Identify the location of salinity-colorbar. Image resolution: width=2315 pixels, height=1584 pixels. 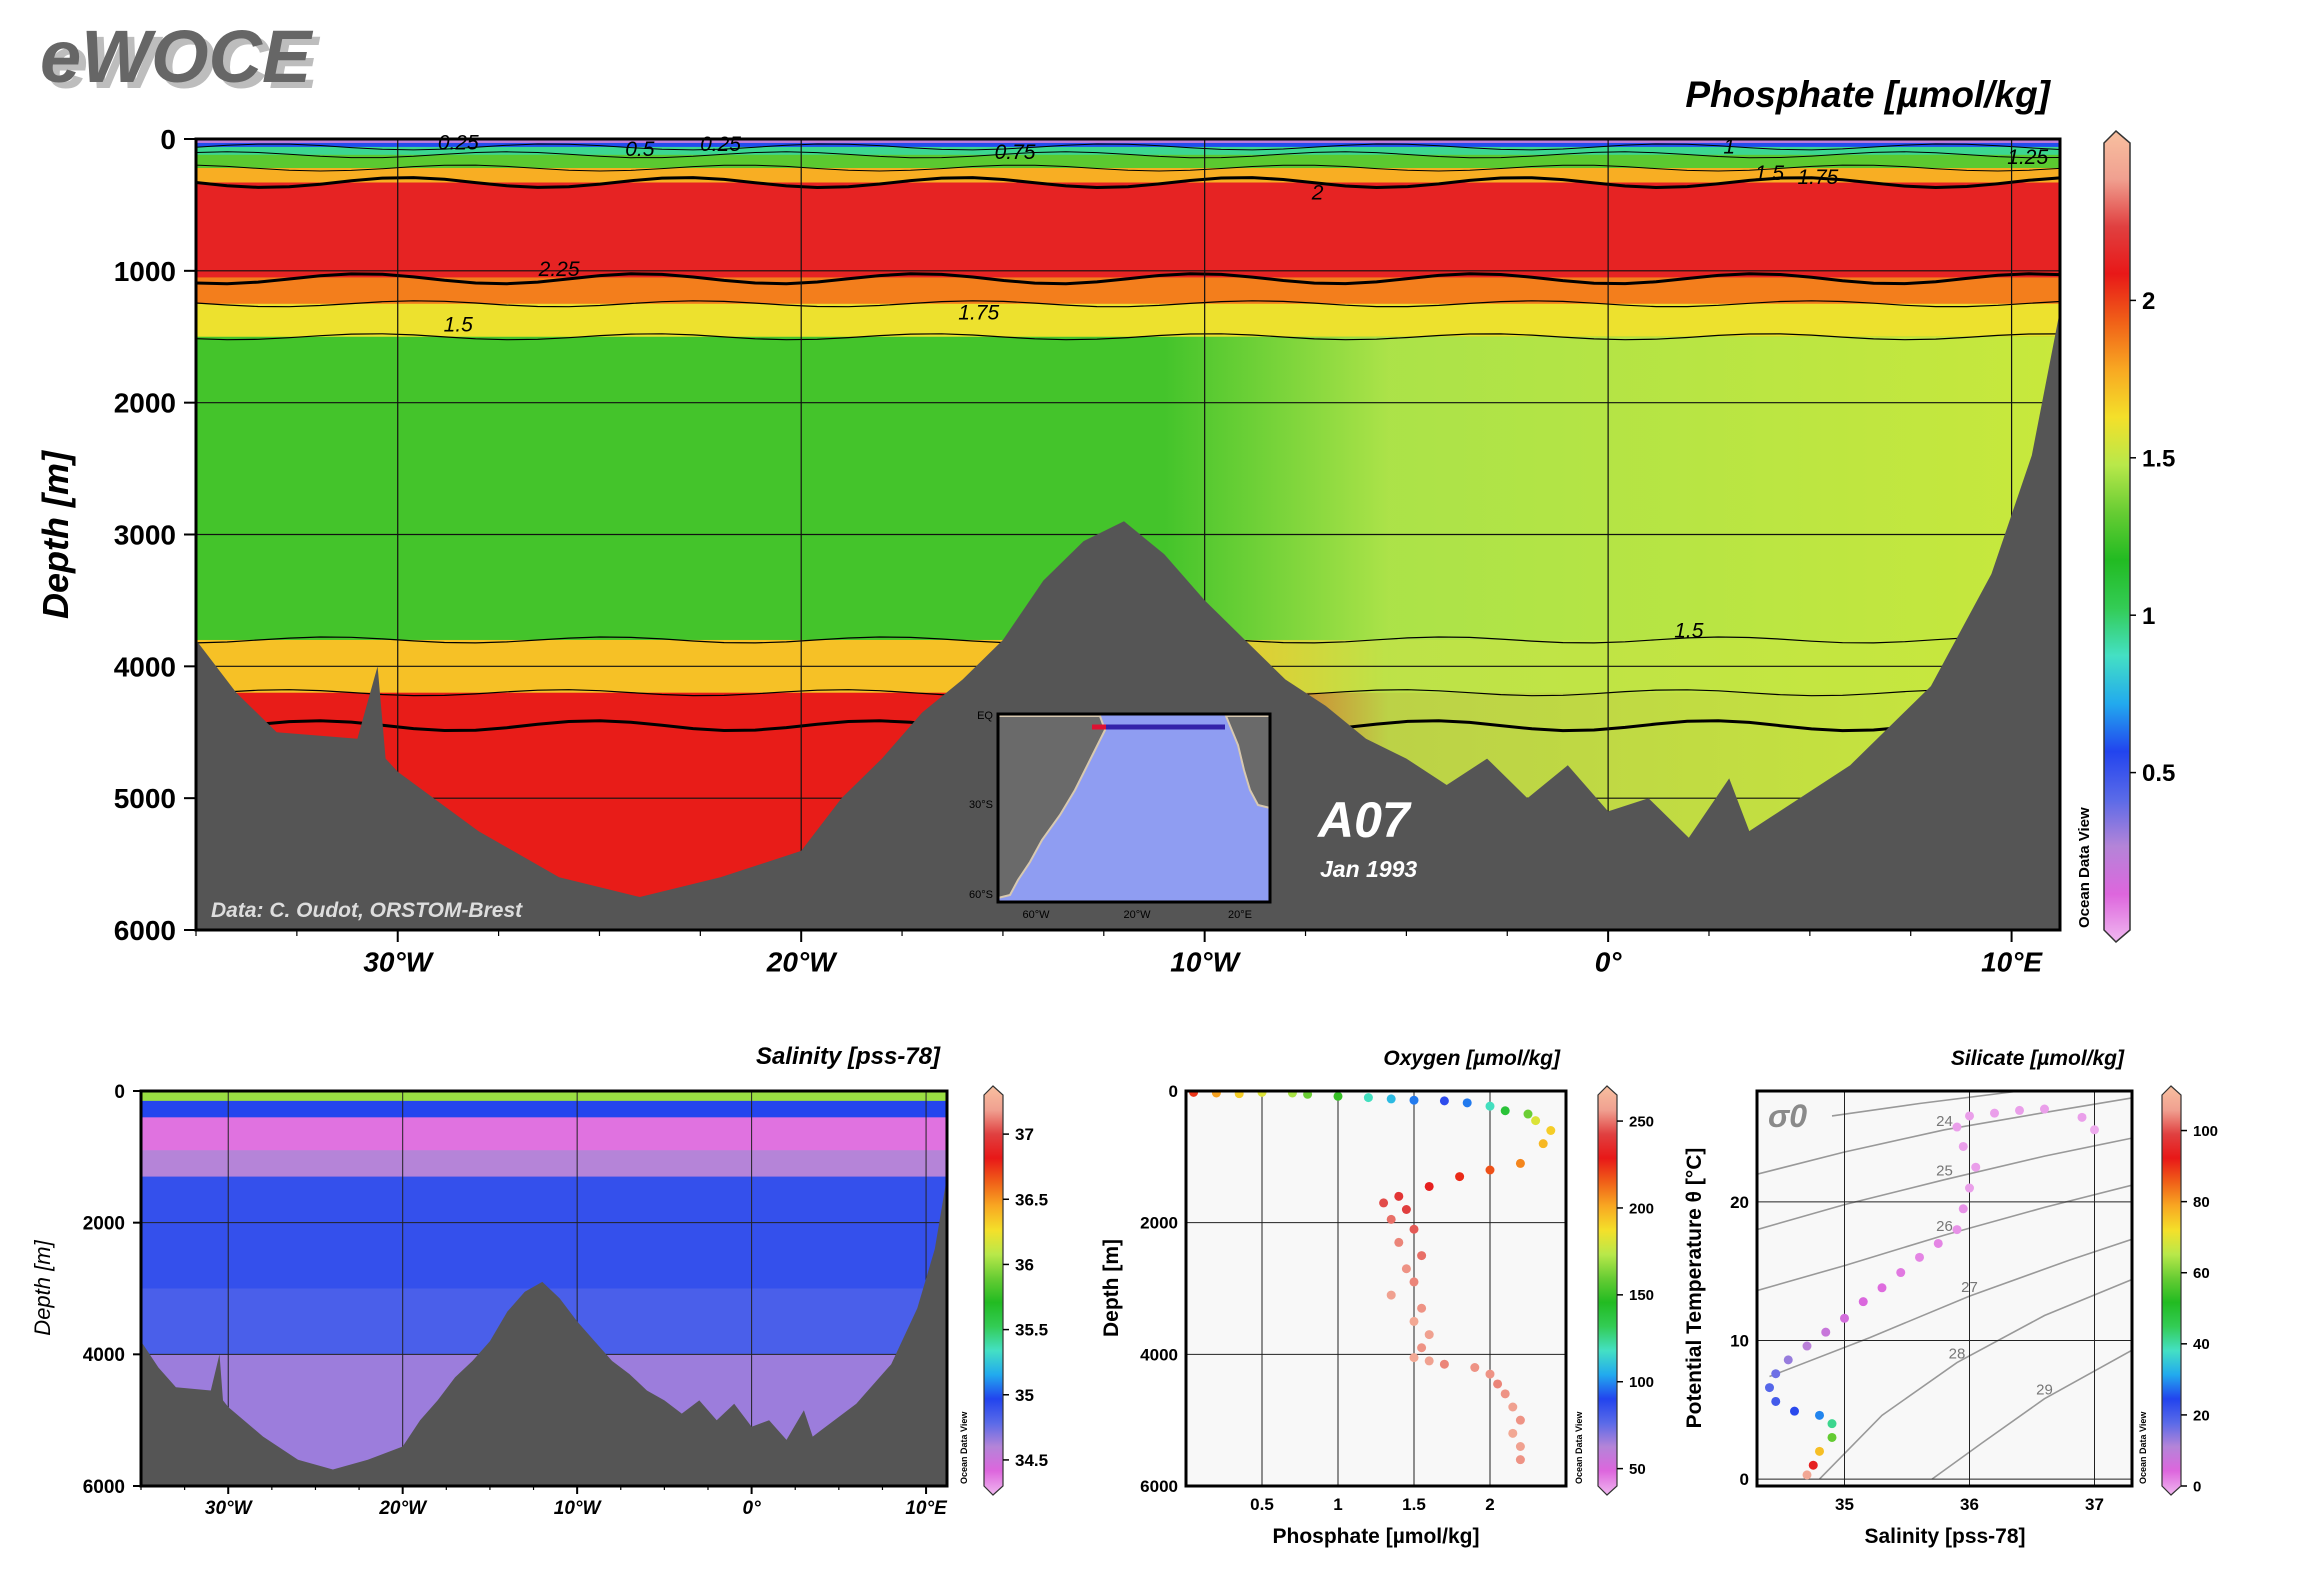
(993, 1290).